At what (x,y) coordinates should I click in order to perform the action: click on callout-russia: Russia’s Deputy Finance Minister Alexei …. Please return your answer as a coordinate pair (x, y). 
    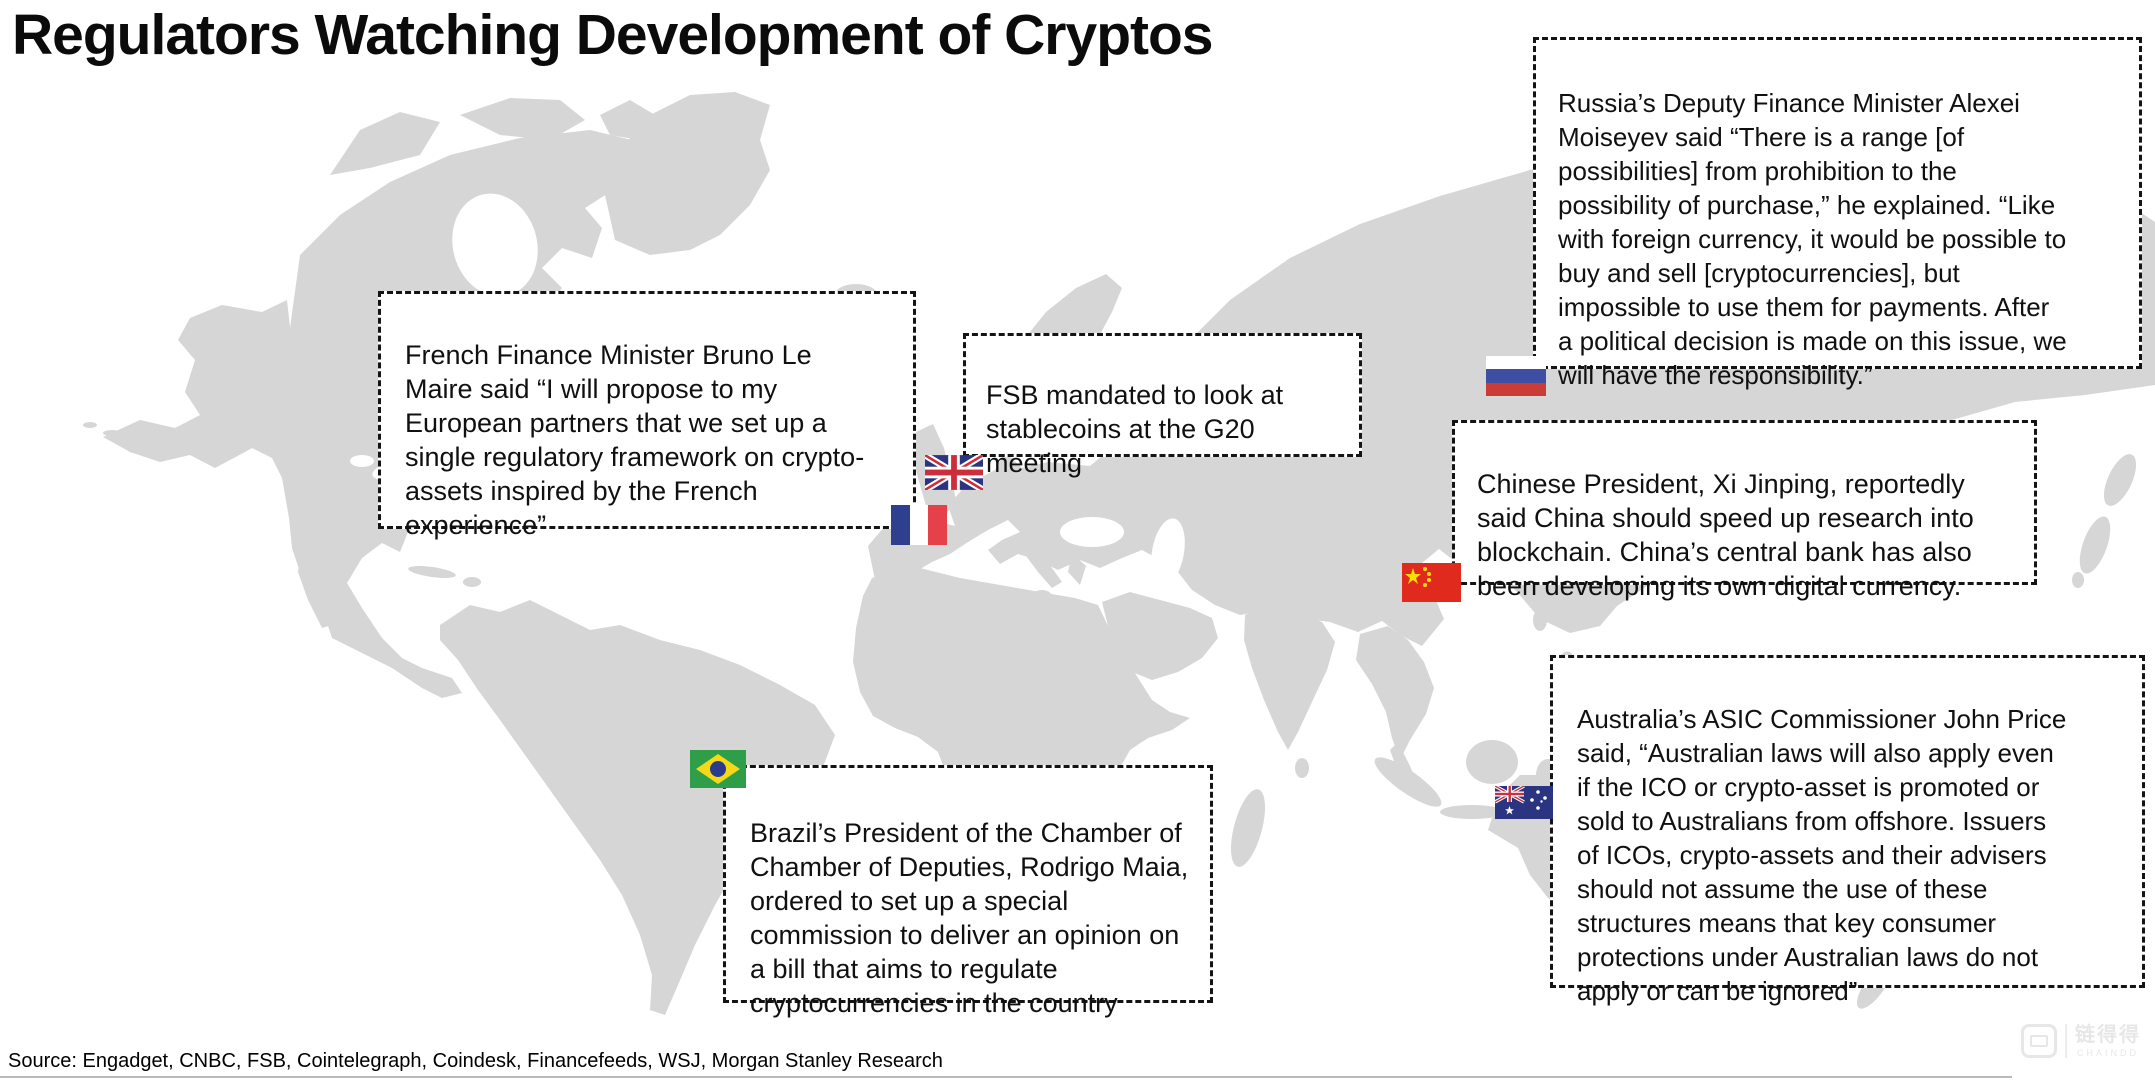
    Looking at the image, I should click on (1837, 213).